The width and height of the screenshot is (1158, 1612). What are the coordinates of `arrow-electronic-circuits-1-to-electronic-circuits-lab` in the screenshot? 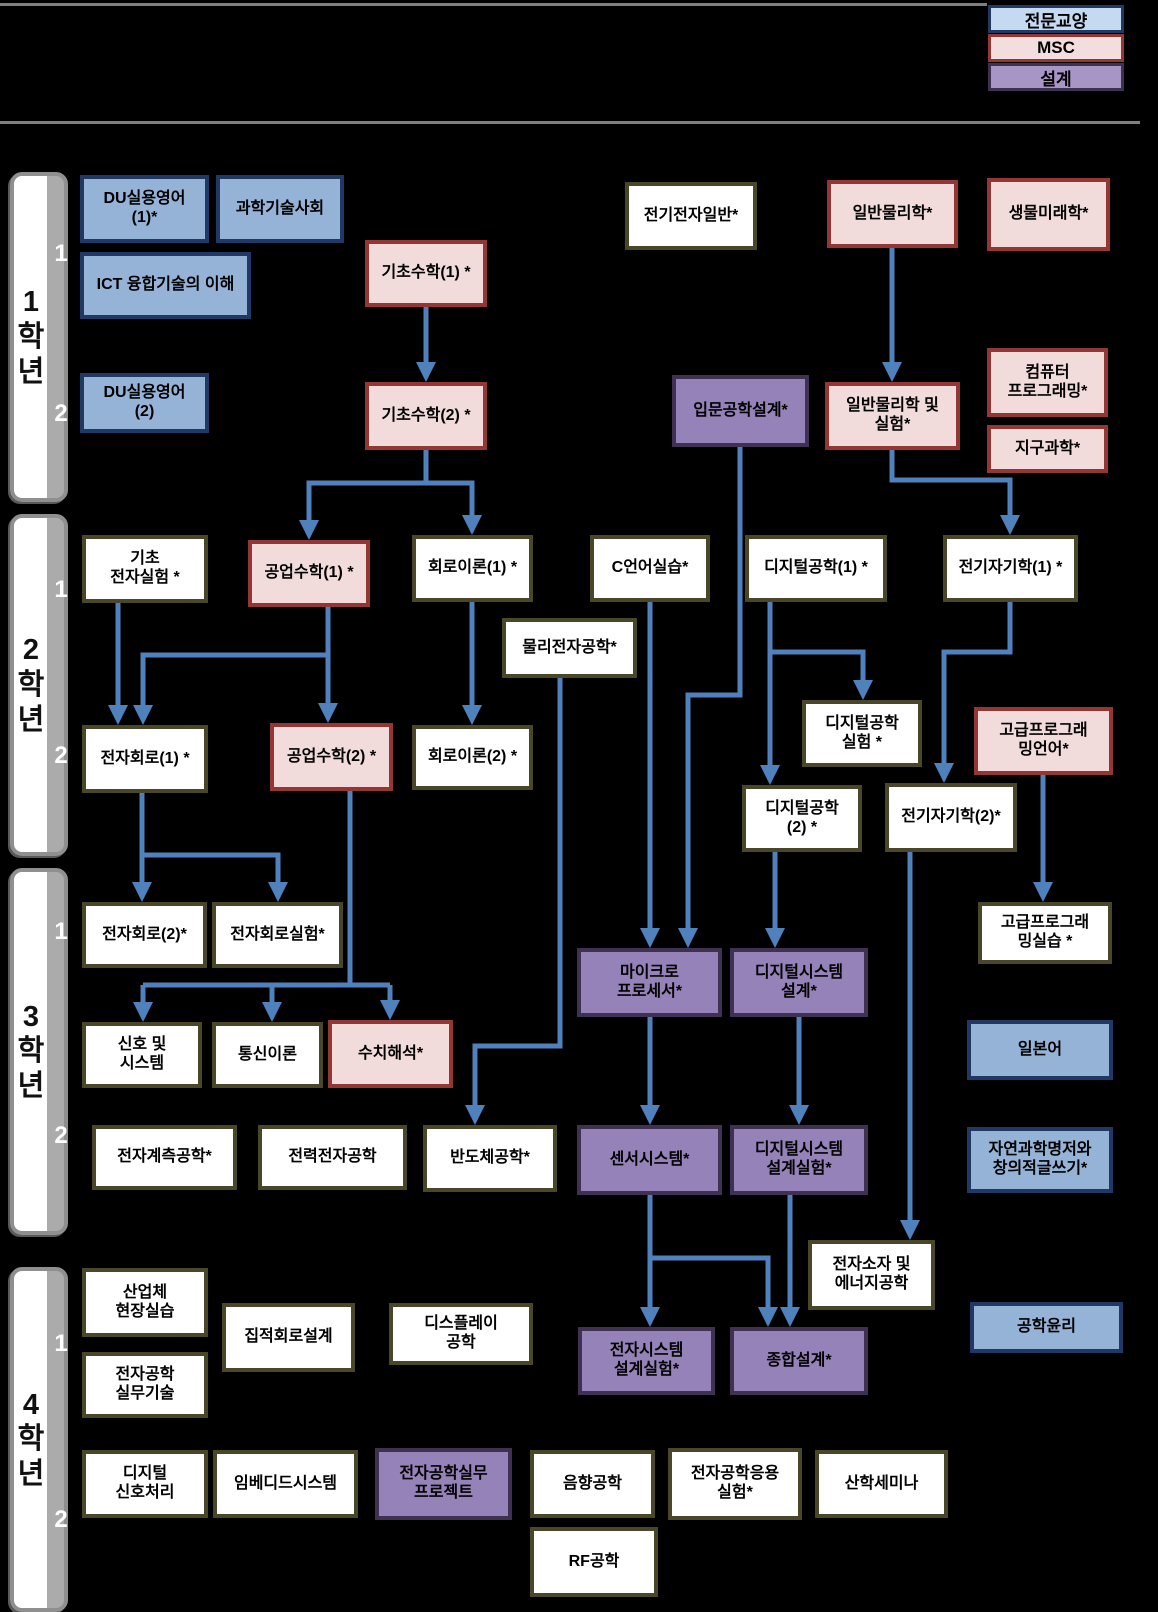 It's located at (215, 877).